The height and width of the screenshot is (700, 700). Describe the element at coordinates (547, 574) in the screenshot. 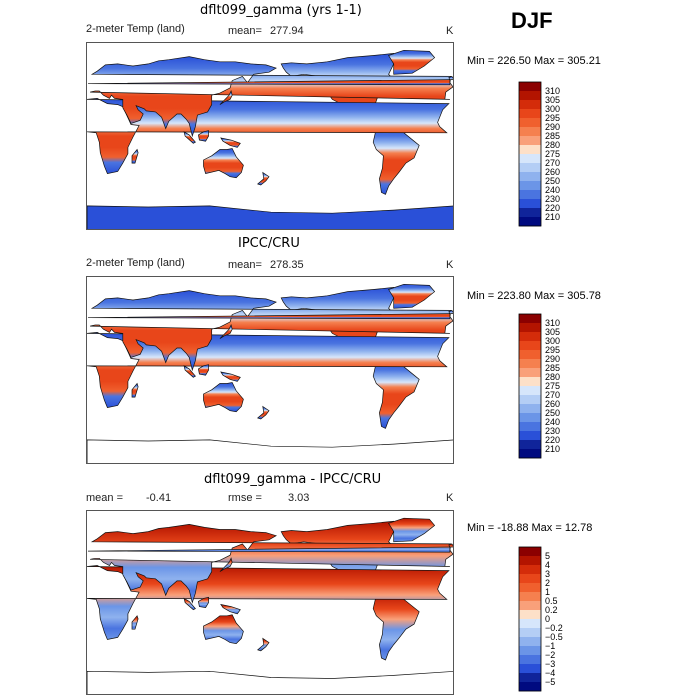

I see `colorbar-tick-label: 3` at that location.